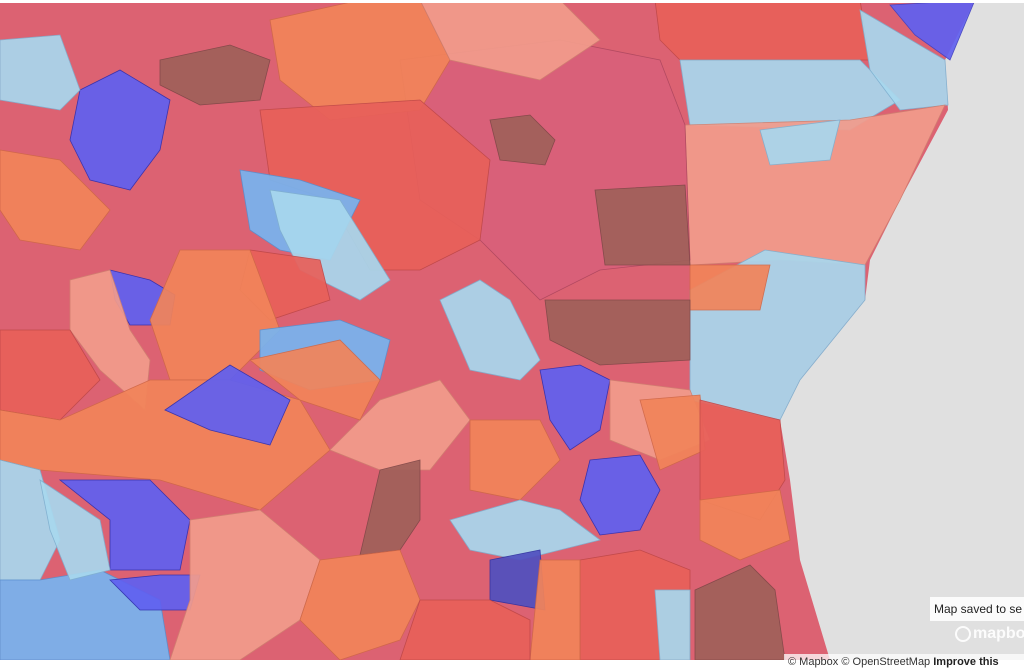 The image size is (1024, 670). I want to click on attribution-osm: © OpenStreetMap, so click(886, 662).